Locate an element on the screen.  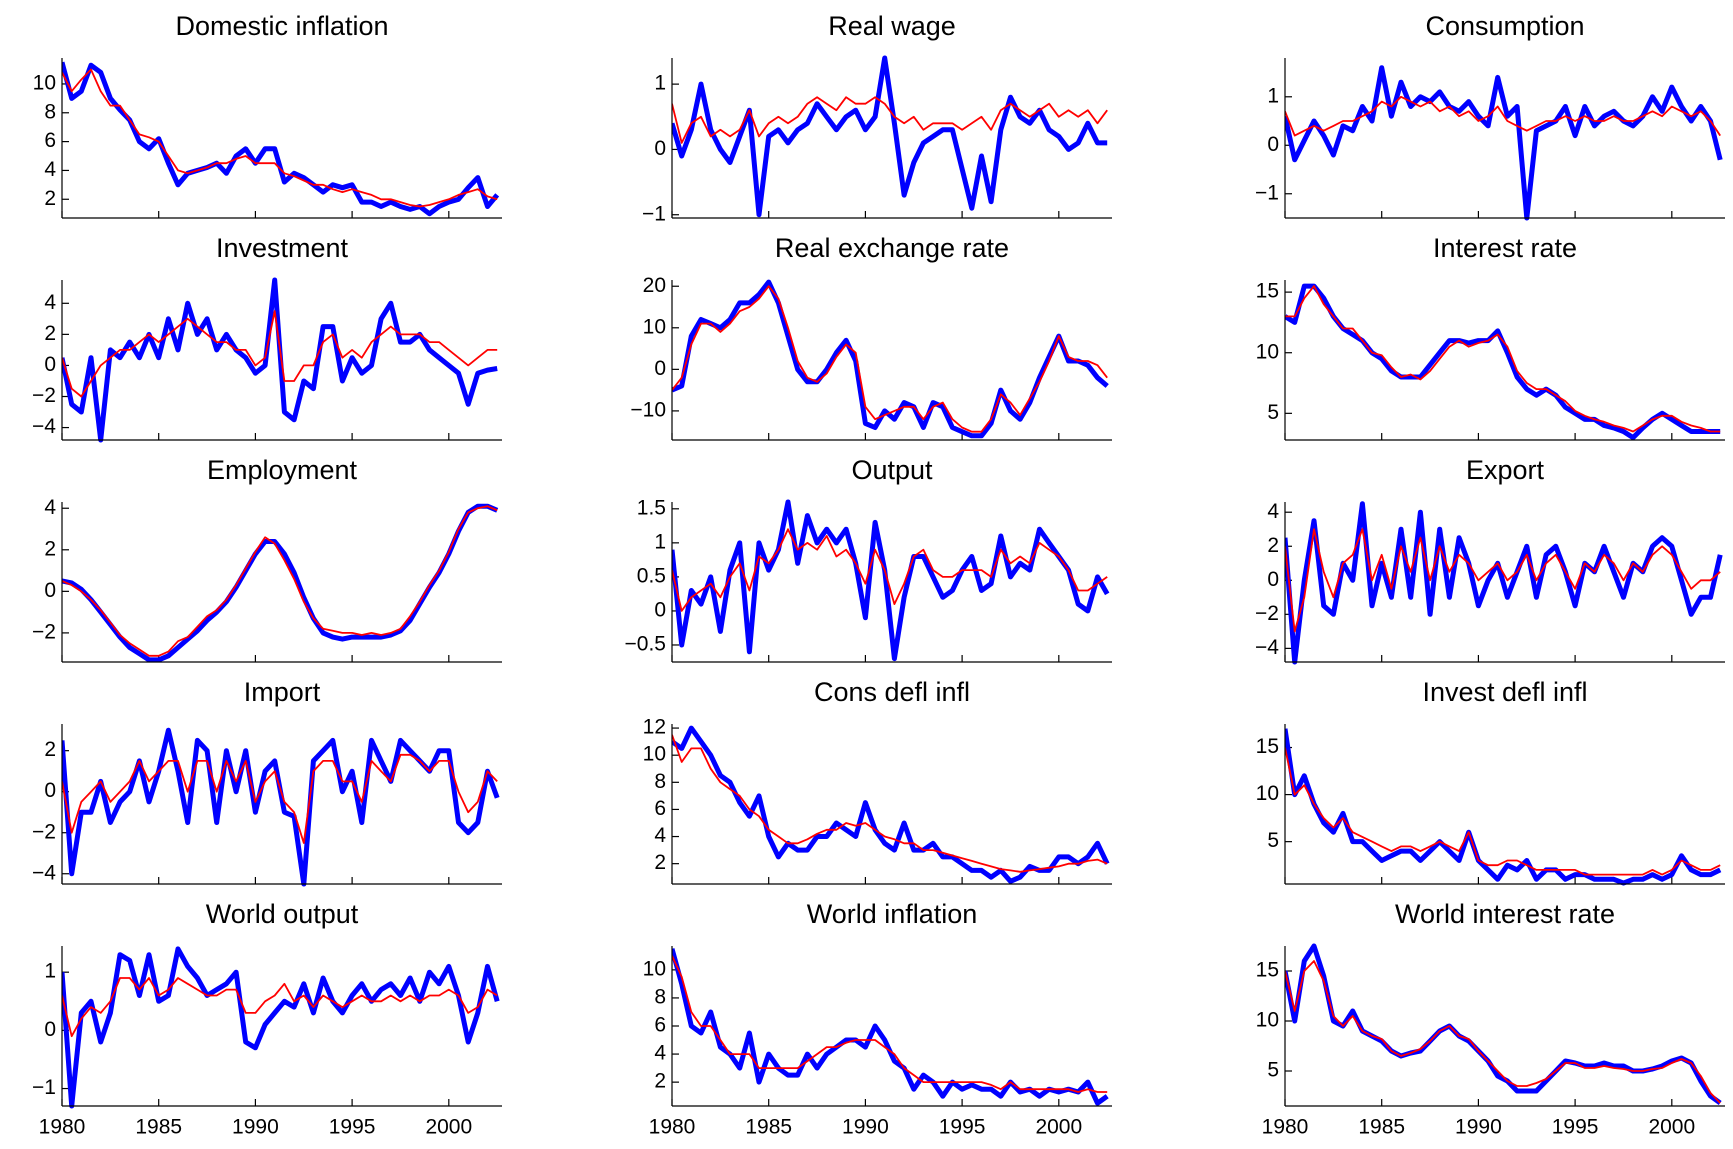
panel: Export −4 −2 0 2 4 is located at coordinates (1490, 560).